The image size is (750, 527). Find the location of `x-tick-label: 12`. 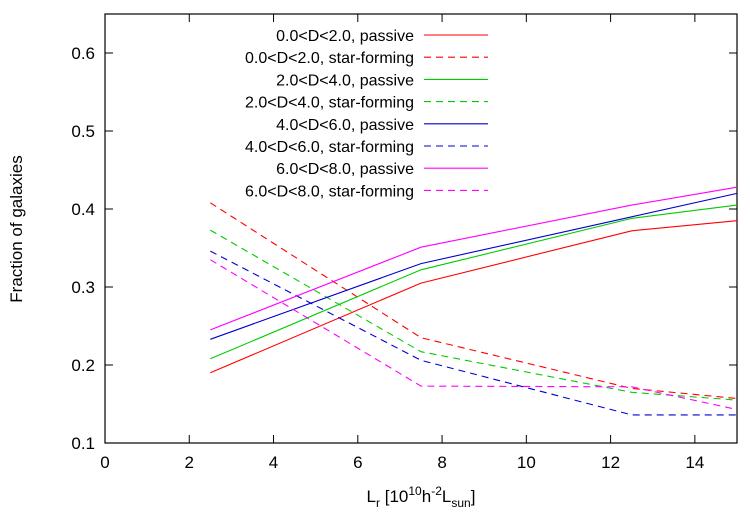

x-tick-label: 12 is located at coordinates (610, 462).